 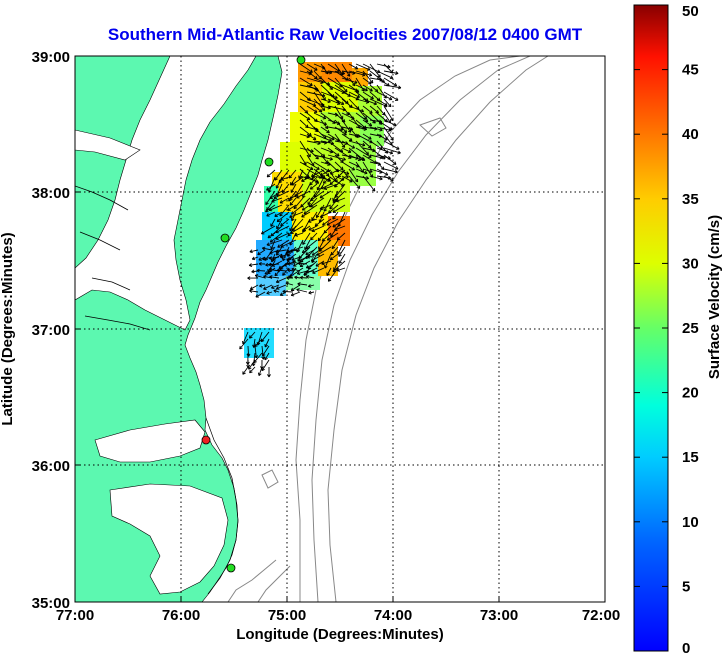 What do you see at coordinates (51, 193) in the screenshot?
I see `y-tick-label: 38:00` at bounding box center [51, 193].